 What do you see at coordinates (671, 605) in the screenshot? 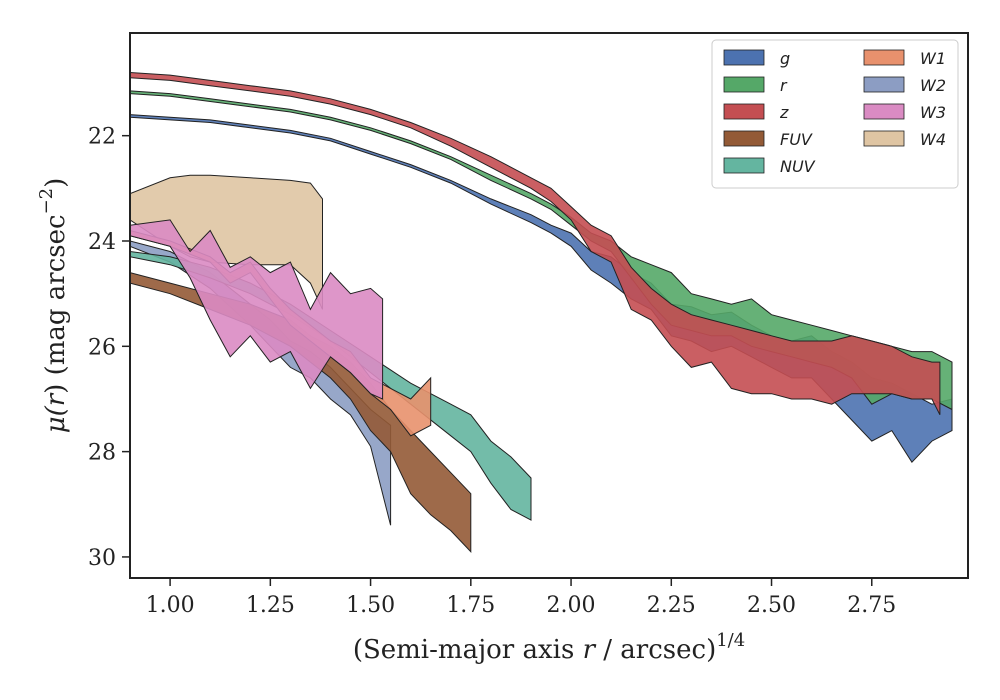
I see `x-tick-label: 2.25` at bounding box center [671, 605].